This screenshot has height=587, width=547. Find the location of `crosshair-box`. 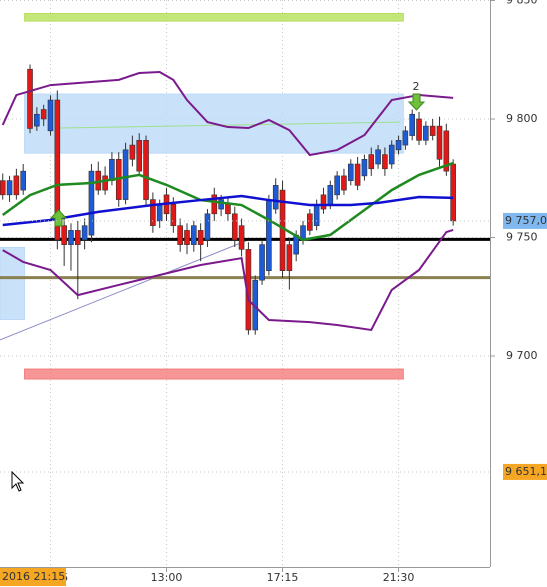

crosshair-box is located at coordinates (33, 577).